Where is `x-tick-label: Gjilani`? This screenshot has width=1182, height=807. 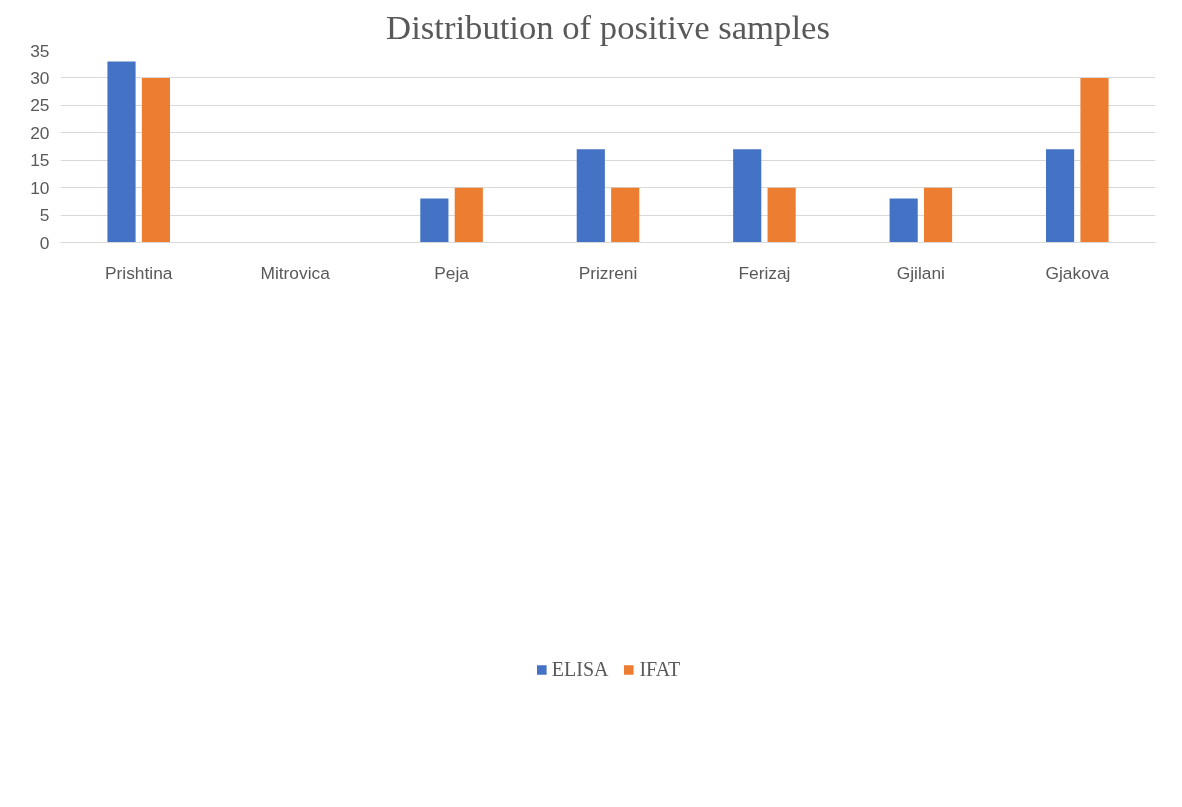 x-tick-label: Gjilani is located at coordinates (920, 272).